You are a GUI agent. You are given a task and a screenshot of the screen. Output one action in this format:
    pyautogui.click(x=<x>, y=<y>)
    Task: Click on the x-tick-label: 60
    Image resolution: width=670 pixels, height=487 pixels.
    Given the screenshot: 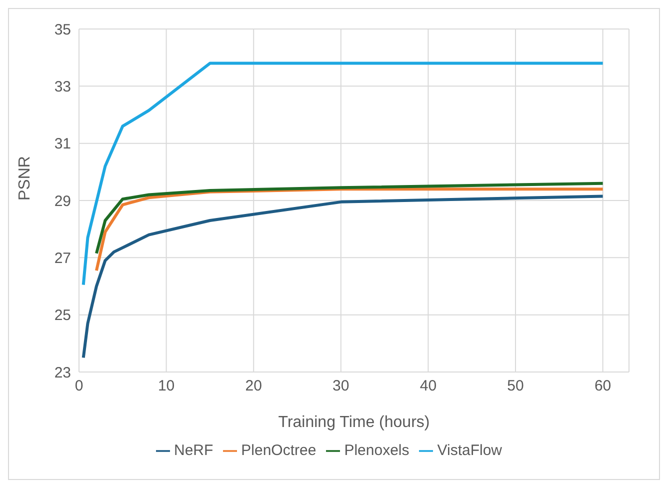 What is the action you would take?
    pyautogui.click(x=603, y=386)
    